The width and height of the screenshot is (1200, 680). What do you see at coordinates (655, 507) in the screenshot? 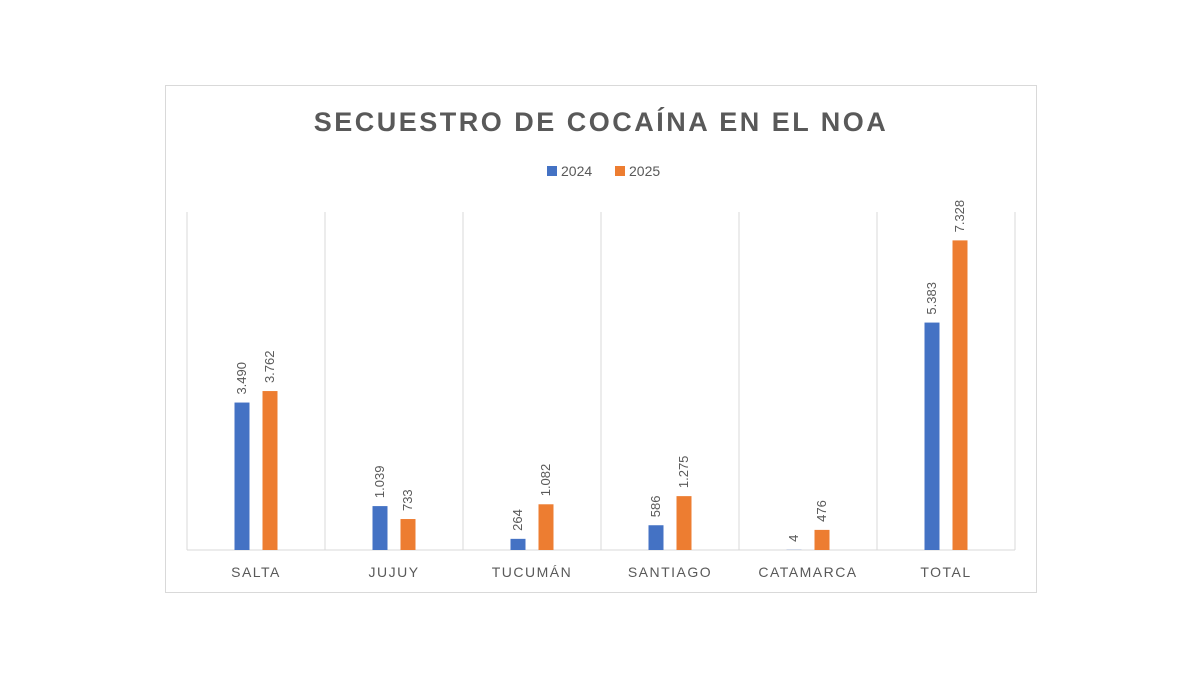
I see `data-label-2024-3: 586` at bounding box center [655, 507].